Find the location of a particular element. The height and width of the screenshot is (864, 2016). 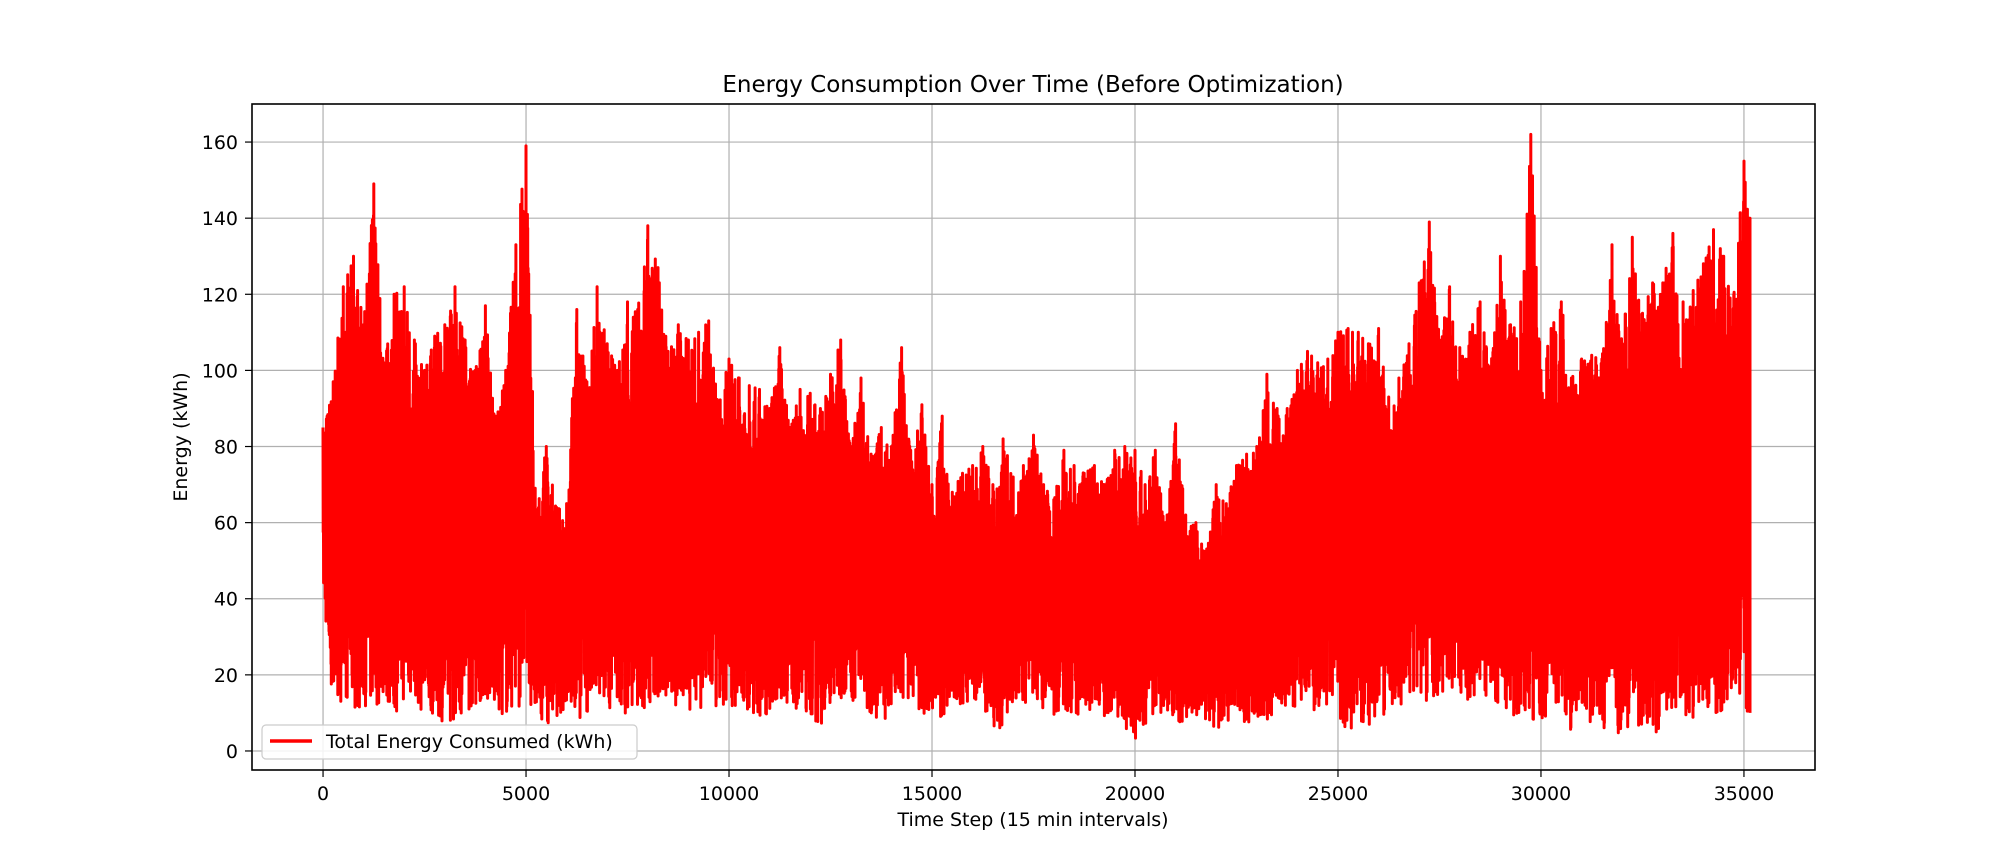

x-tick-label: 0 is located at coordinates (323, 794).